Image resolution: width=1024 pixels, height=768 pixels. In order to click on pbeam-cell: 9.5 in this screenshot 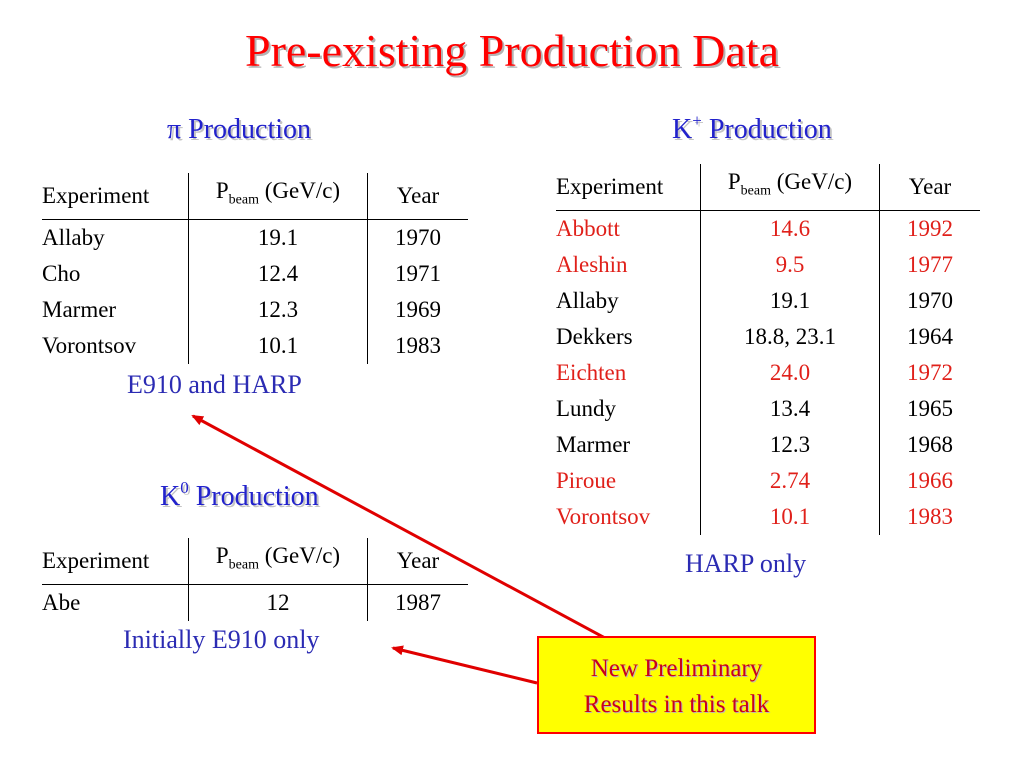, I will do `click(790, 264)`.